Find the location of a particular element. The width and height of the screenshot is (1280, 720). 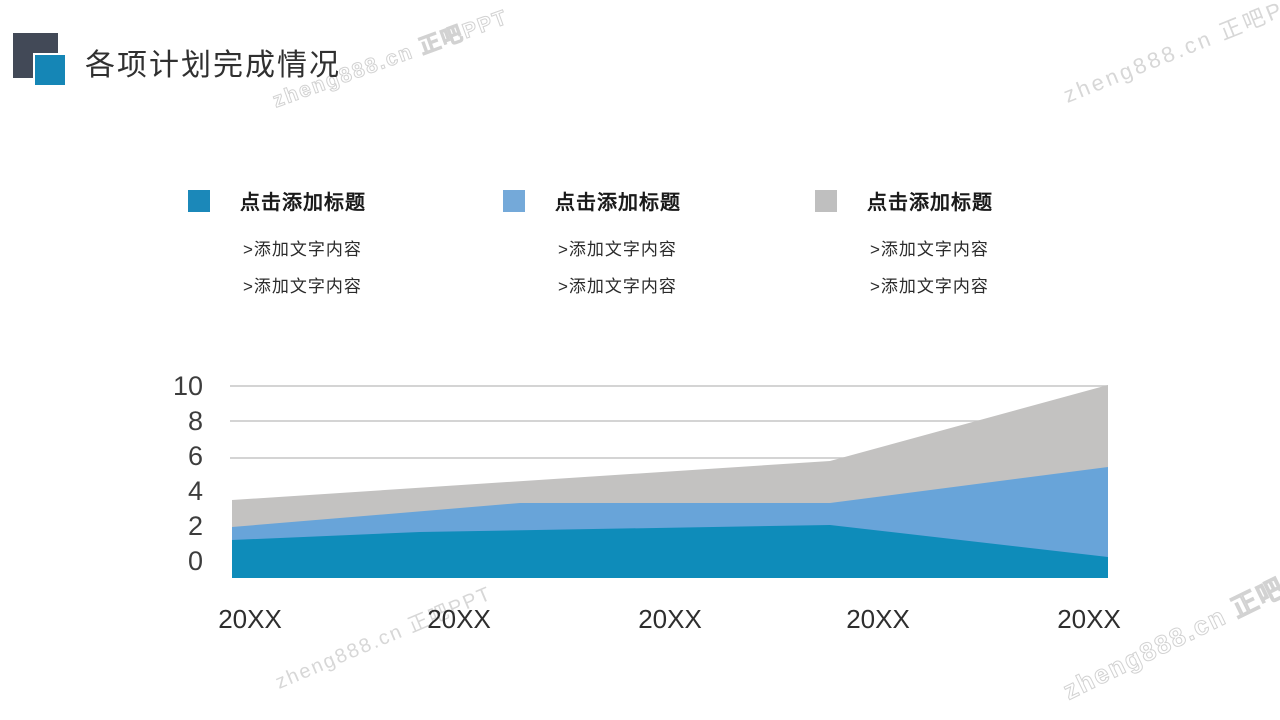

legend-swatch-light-blue is located at coordinates (514, 200).